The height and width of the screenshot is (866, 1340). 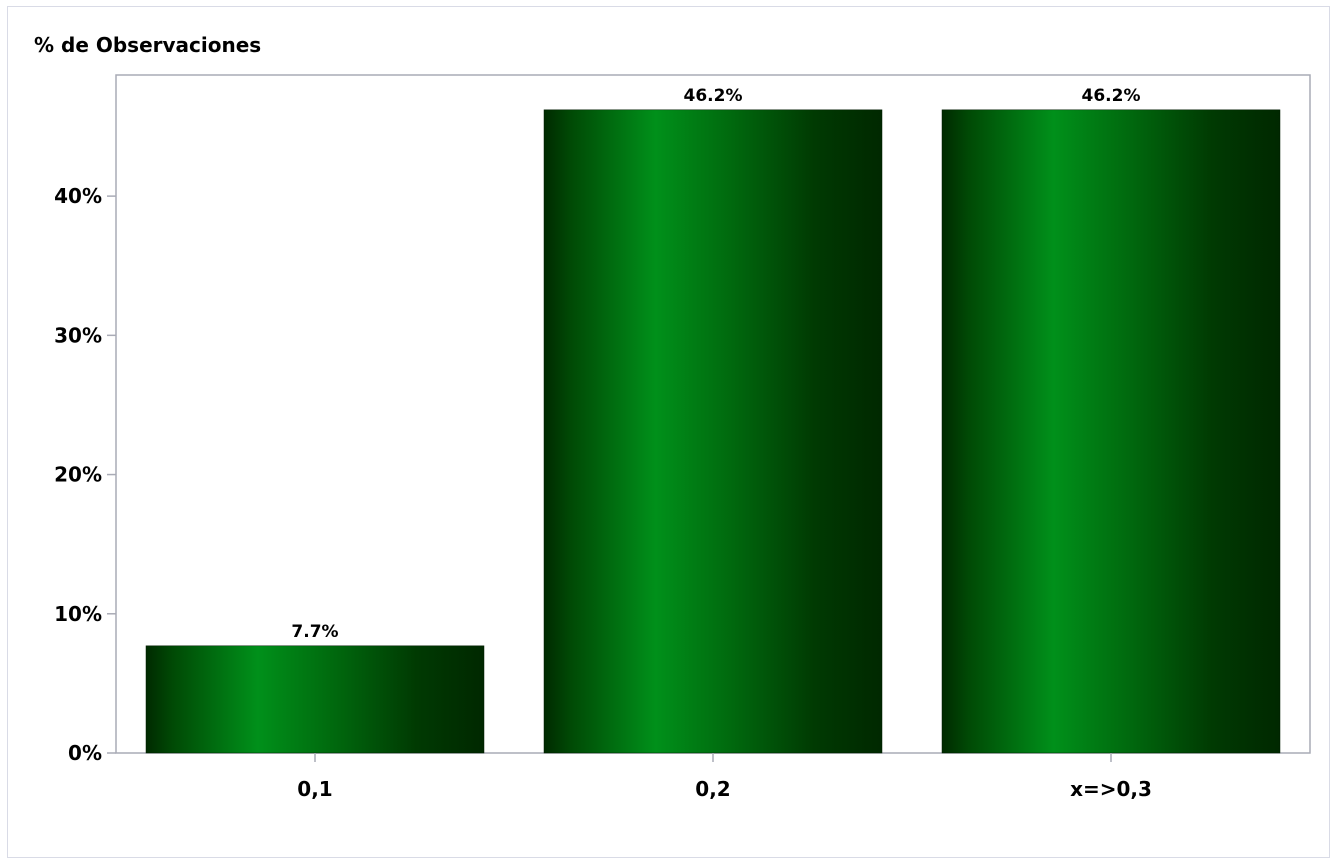 I want to click on y-tick-label: 20%, so click(x=78, y=475).